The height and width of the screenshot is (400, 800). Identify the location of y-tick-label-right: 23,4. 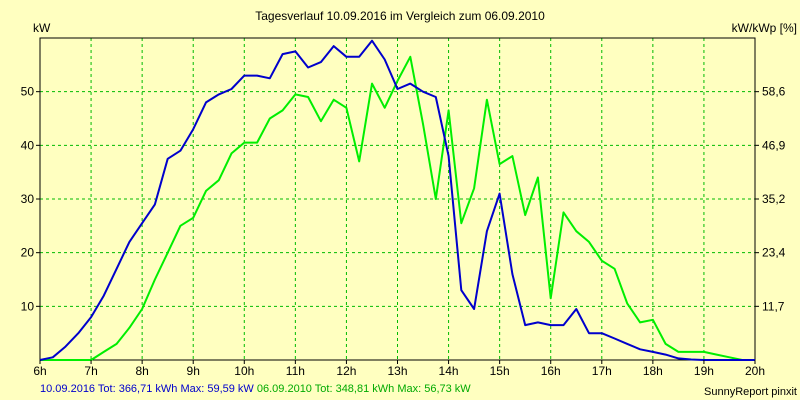
(774, 253).